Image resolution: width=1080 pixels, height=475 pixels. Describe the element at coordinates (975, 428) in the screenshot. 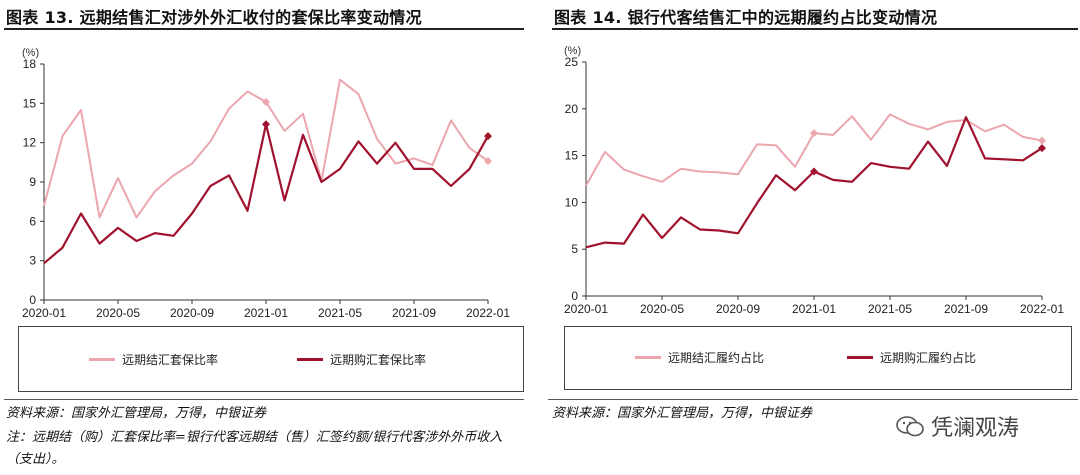

I see `watermark-text: 凭澜观涛` at that location.